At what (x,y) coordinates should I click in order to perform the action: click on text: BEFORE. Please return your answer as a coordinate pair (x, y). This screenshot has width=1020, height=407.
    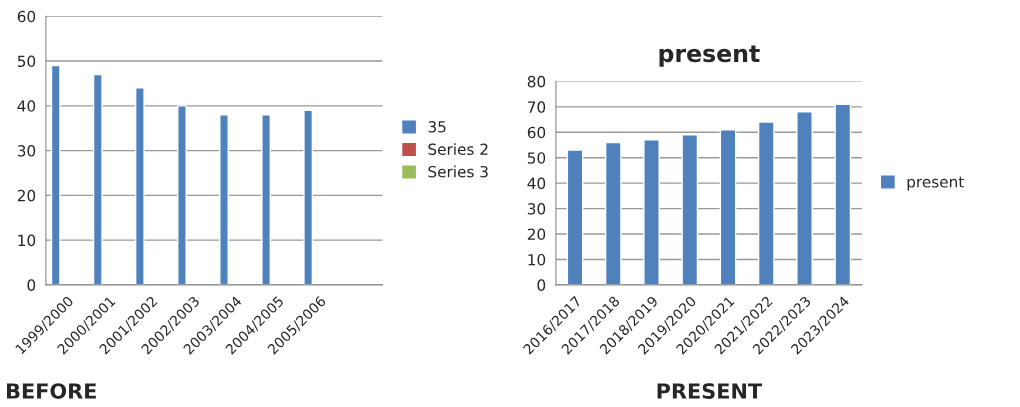
    Looking at the image, I should click on (51, 391).